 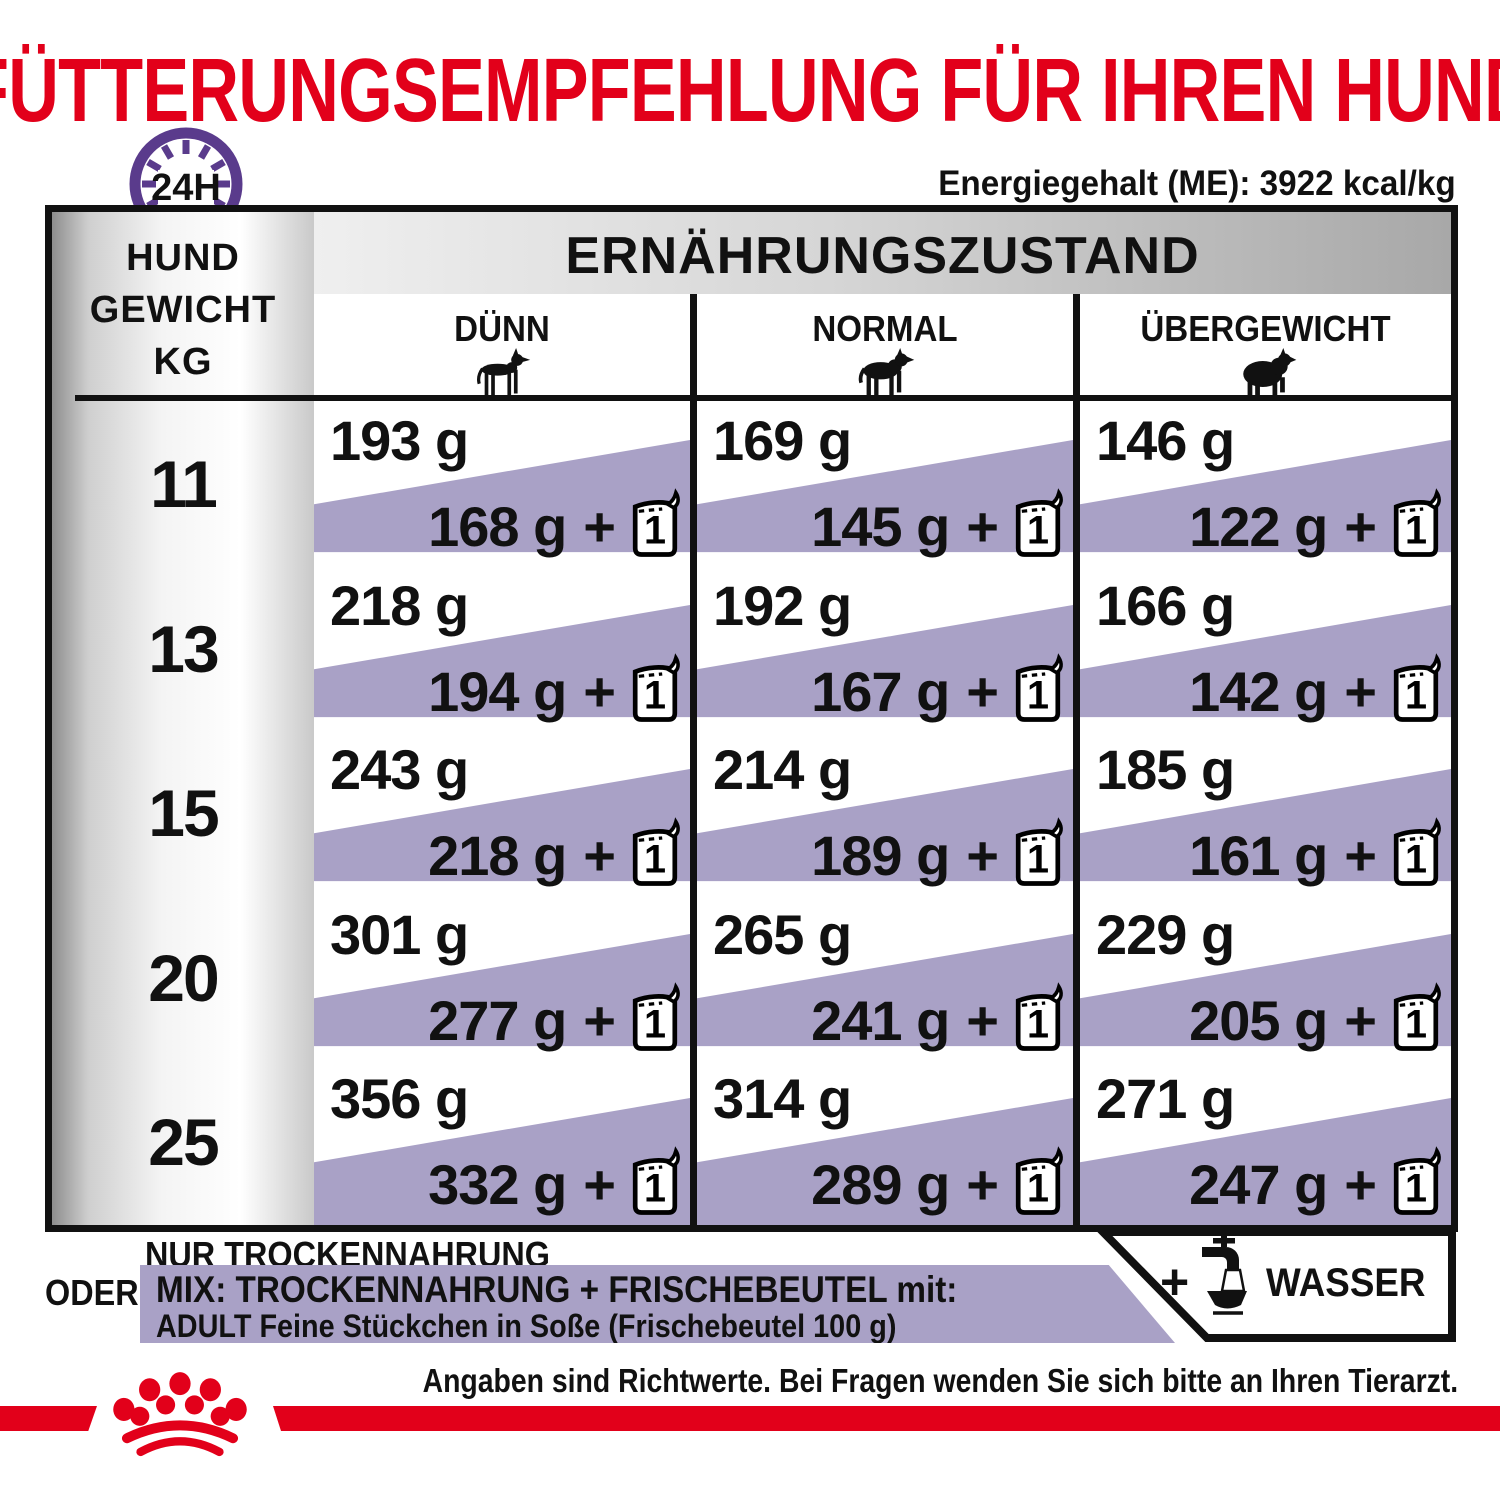 What do you see at coordinates (1258, 1020) in the screenshot?
I see `mix-amount: 205 g` at bounding box center [1258, 1020].